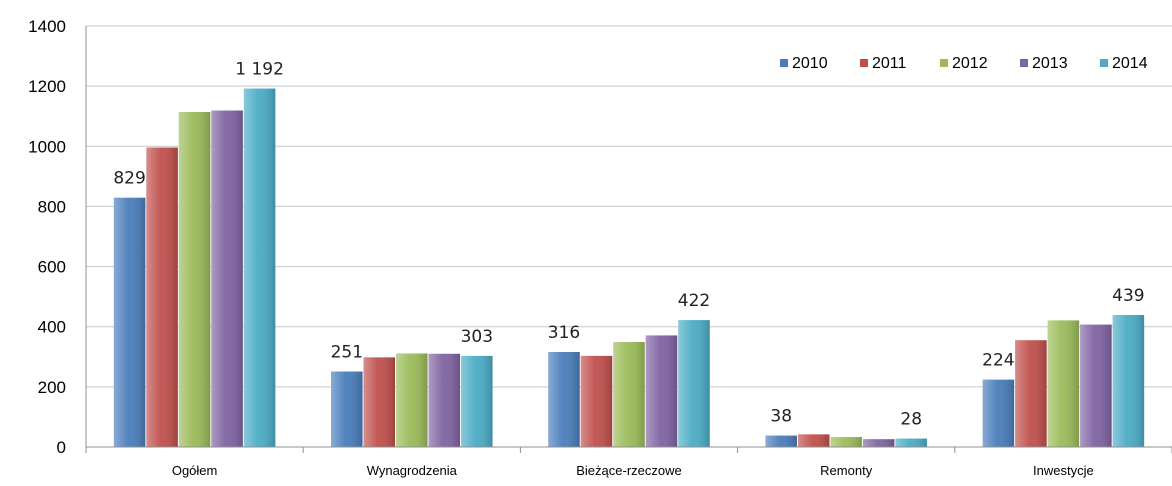 The image size is (1172, 486). I want to click on x-tick-label: Wynagrodzenia, so click(412, 470).